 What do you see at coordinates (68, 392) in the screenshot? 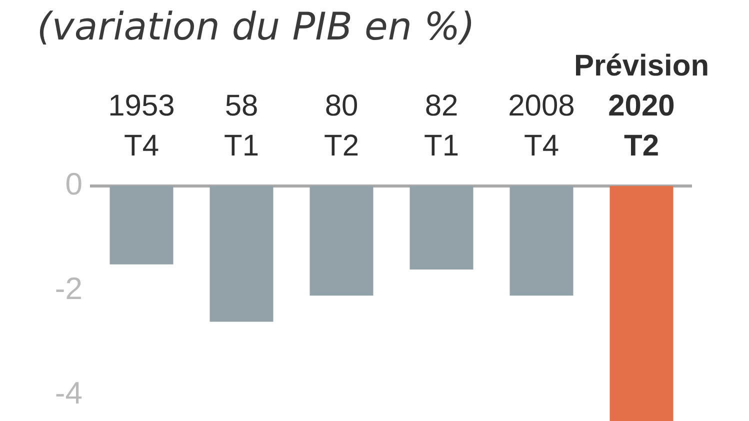
I see `y-tick-label: -4` at bounding box center [68, 392].